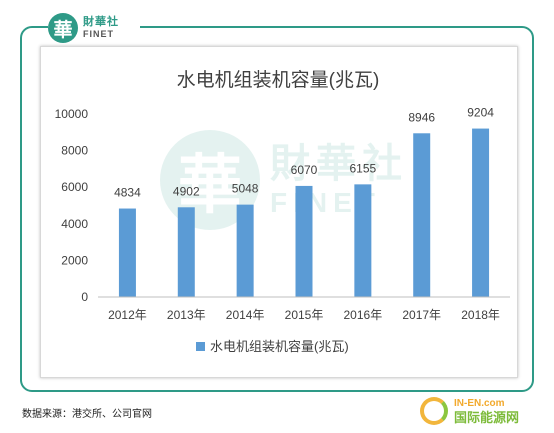 Image resolution: width=554 pixels, height=433 pixels. Describe the element at coordinates (72, 114) in the screenshot. I see `y-tick-label: 10000` at that location.